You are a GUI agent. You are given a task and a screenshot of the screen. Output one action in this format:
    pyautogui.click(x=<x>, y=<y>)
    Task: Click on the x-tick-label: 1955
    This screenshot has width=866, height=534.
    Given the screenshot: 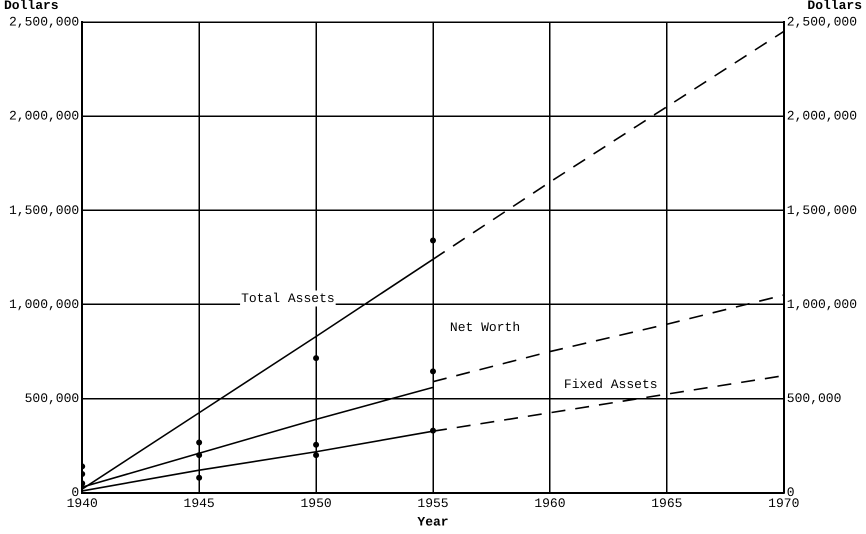 What is the action you would take?
    pyautogui.click(x=433, y=504)
    